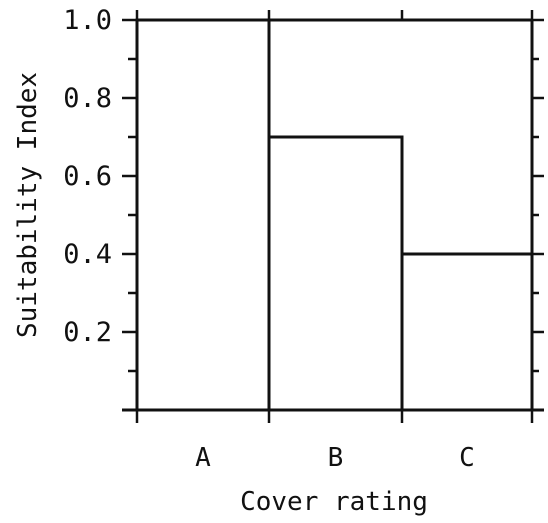  I want to click on x-category-label-b: B, so click(336, 458).